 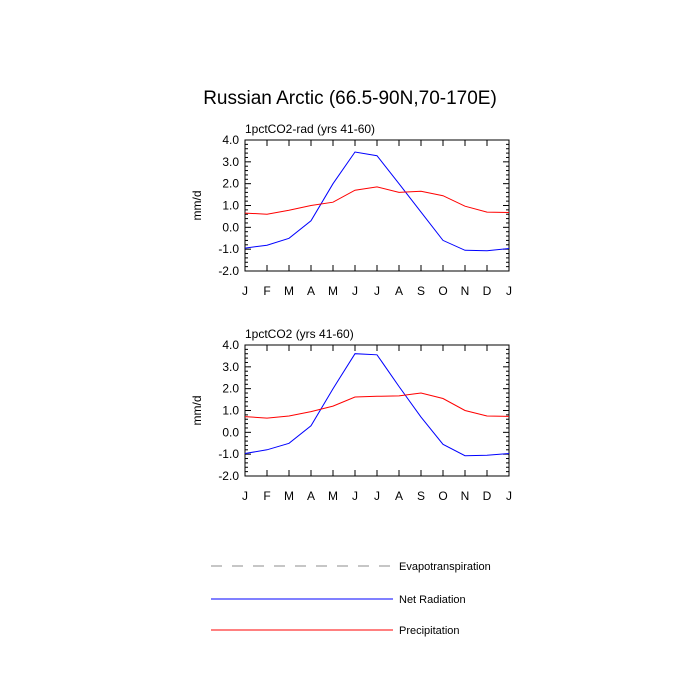 What do you see at coordinates (230, 184) in the screenshot?
I see `y-tick-label: 2.0` at bounding box center [230, 184].